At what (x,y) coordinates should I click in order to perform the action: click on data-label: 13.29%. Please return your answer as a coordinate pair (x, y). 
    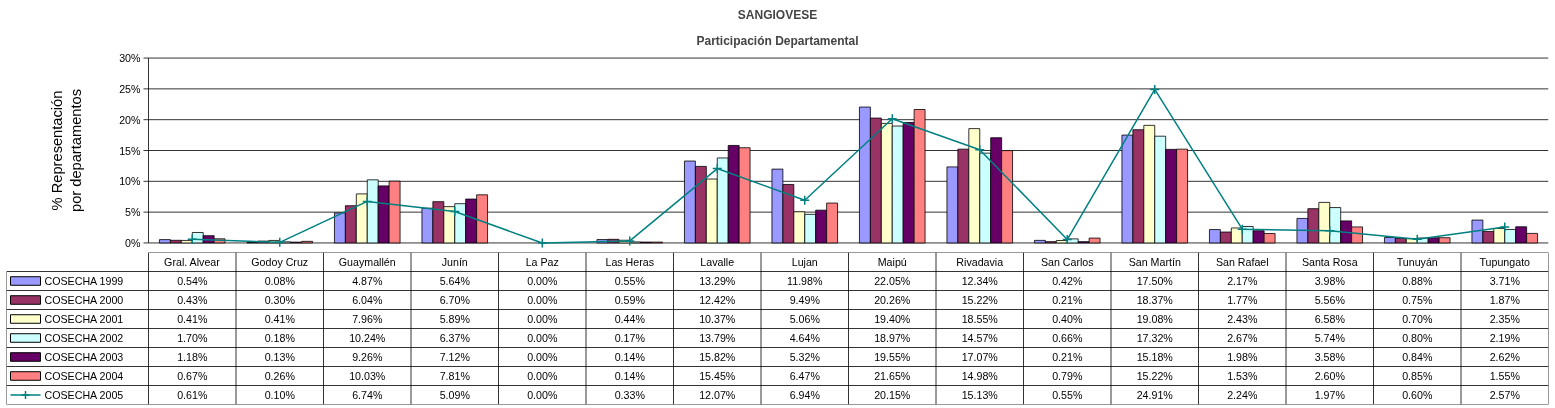
    Looking at the image, I should click on (717, 281).